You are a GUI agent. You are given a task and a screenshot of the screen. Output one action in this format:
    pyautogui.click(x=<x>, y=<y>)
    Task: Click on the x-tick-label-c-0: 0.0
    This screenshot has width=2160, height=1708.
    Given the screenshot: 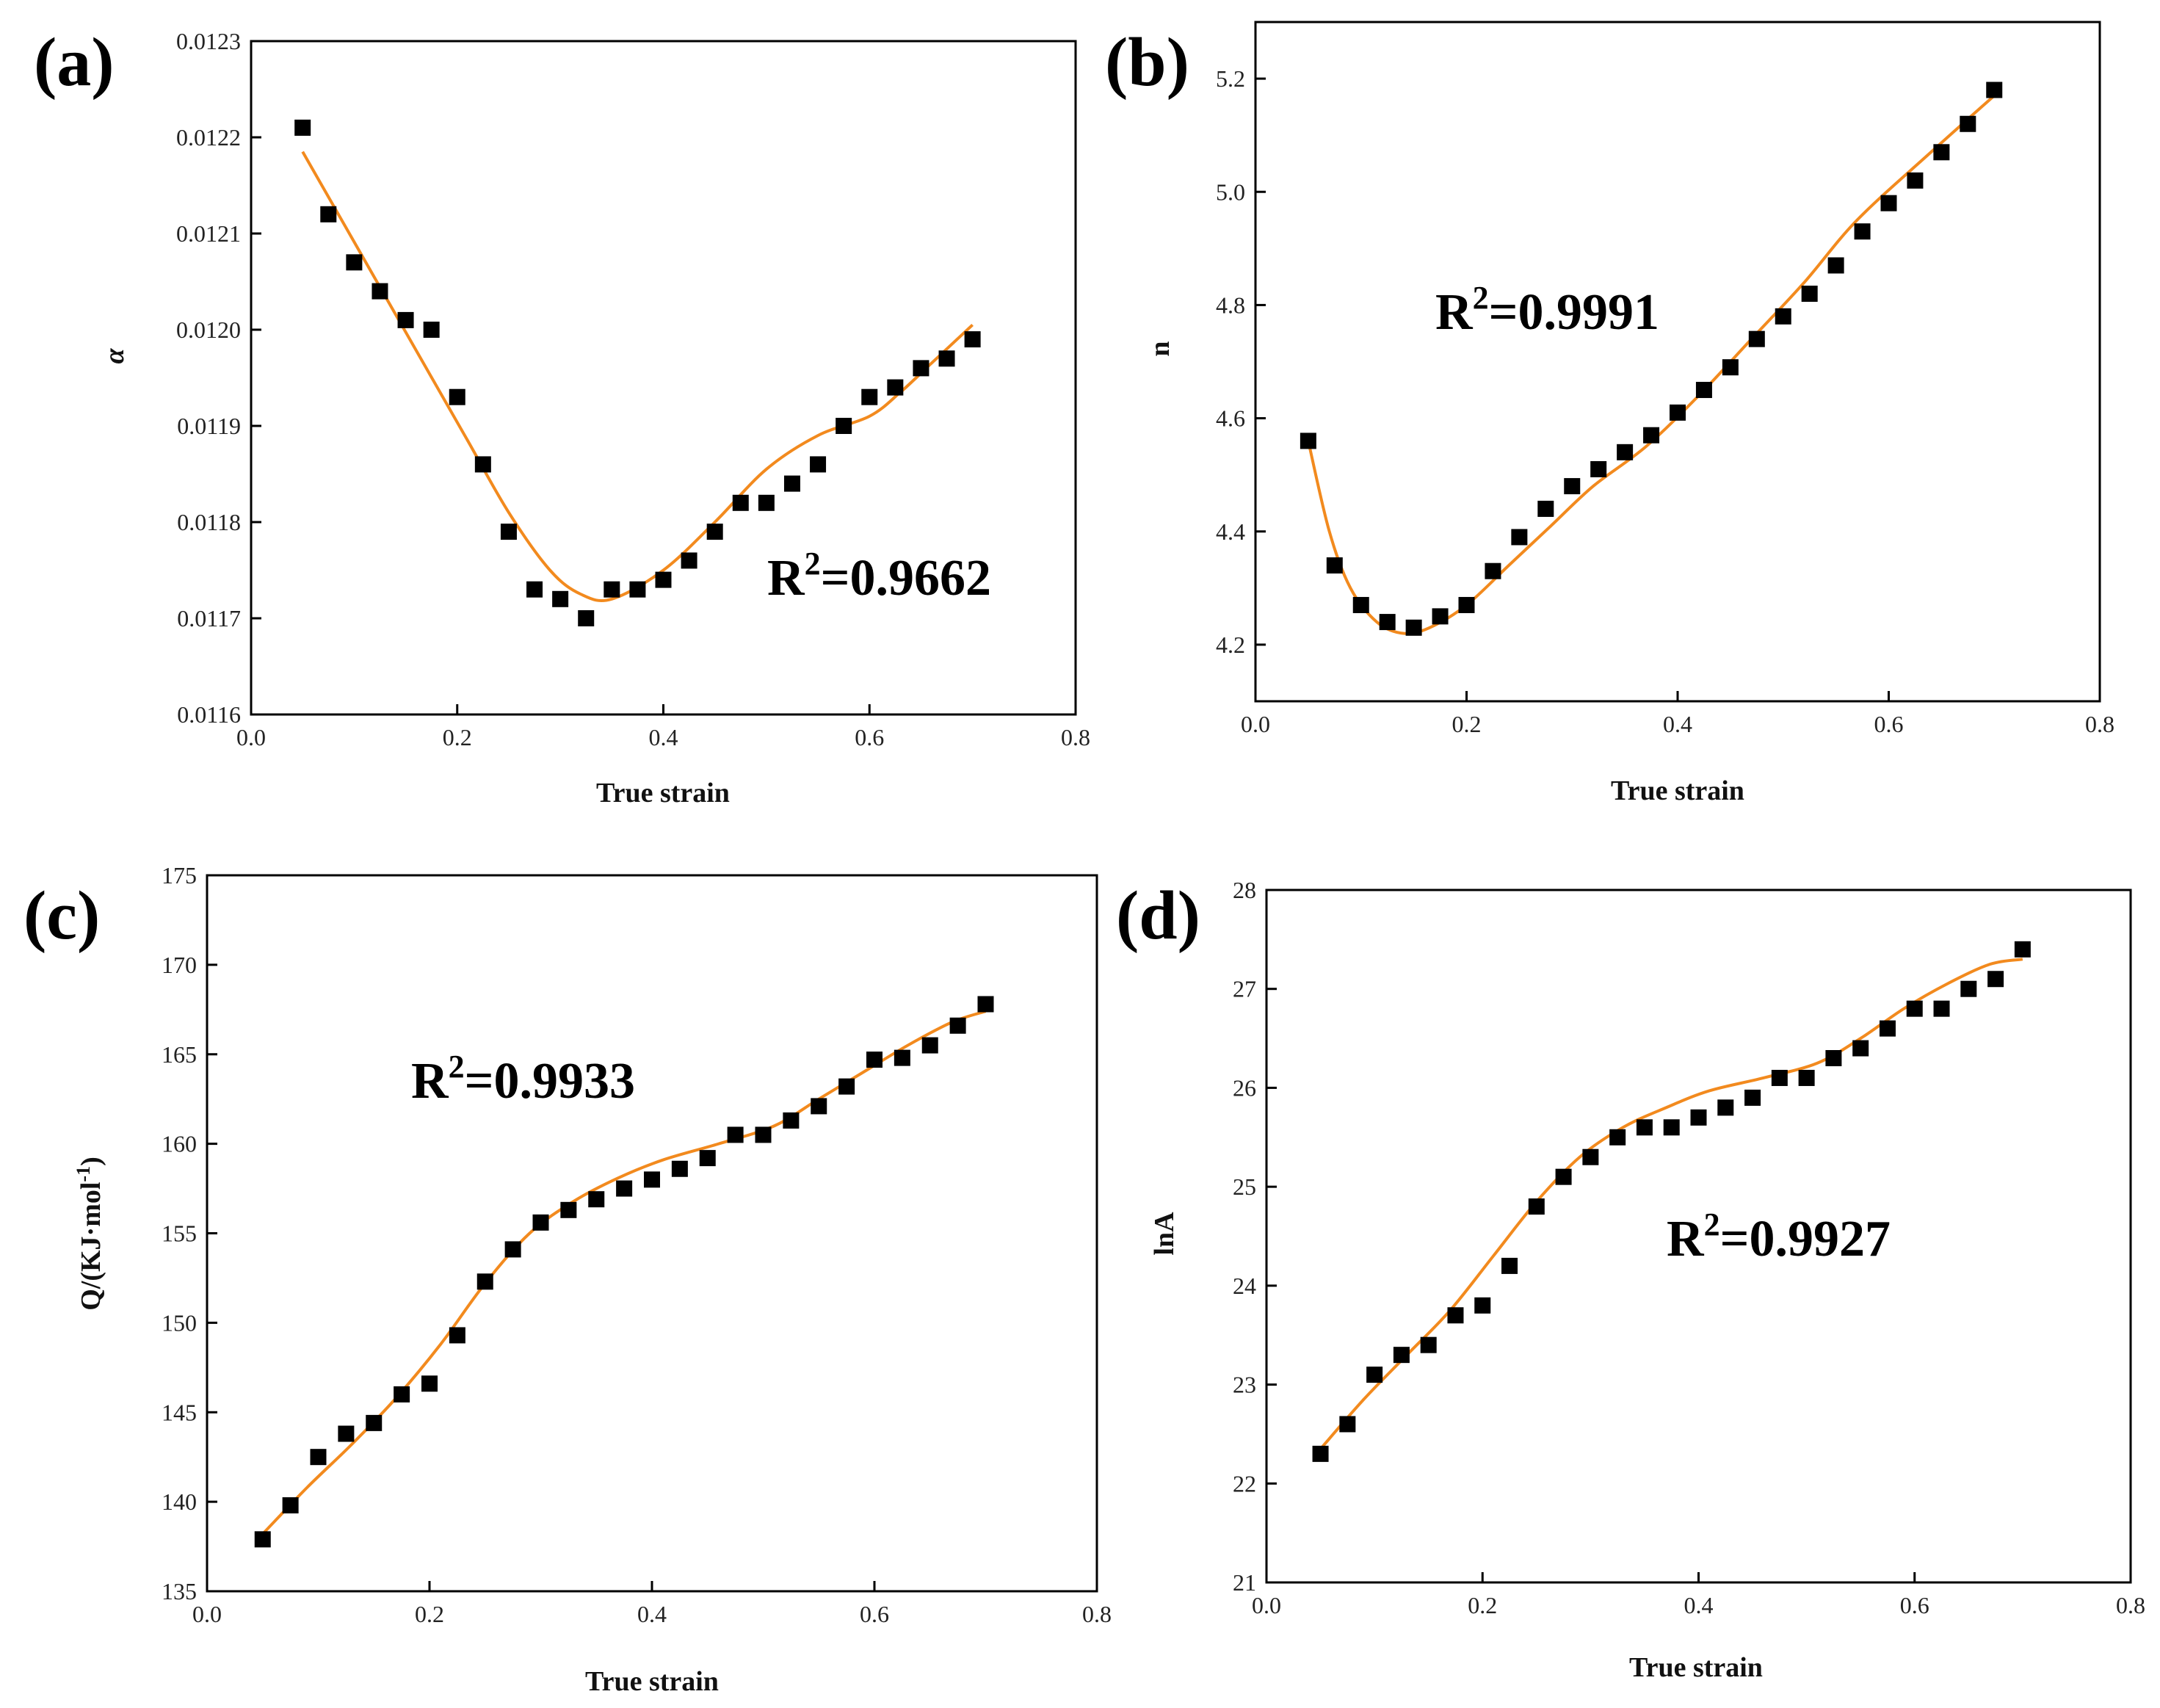 What is the action you would take?
    pyautogui.click(x=207, y=1614)
    